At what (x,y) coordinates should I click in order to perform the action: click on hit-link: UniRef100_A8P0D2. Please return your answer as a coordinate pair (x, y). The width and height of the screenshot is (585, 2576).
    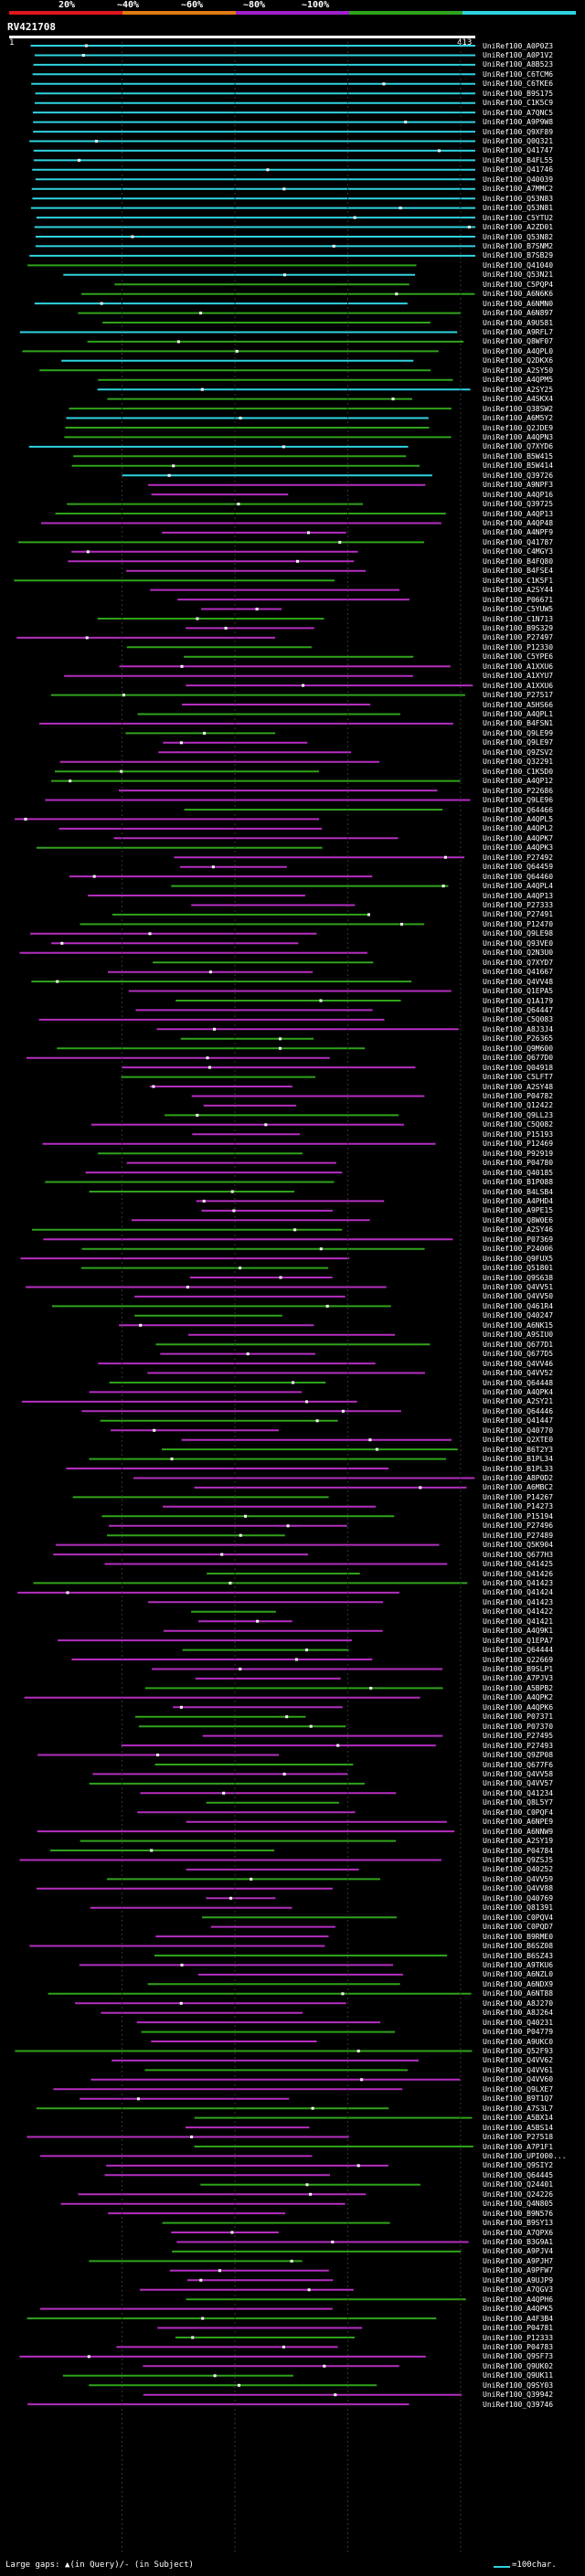
    Looking at the image, I should click on (518, 1478).